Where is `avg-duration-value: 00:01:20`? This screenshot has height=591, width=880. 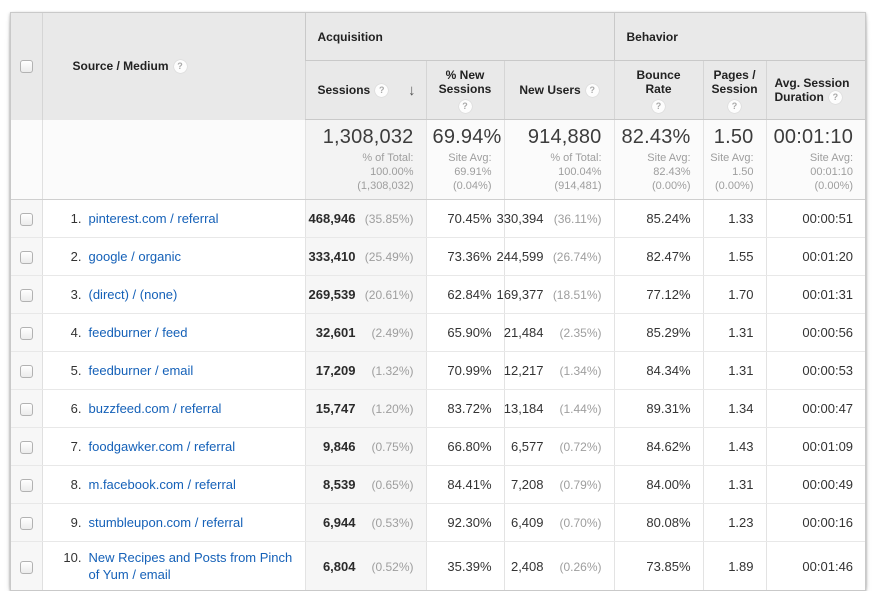 avg-duration-value: 00:01:20 is located at coordinates (828, 256).